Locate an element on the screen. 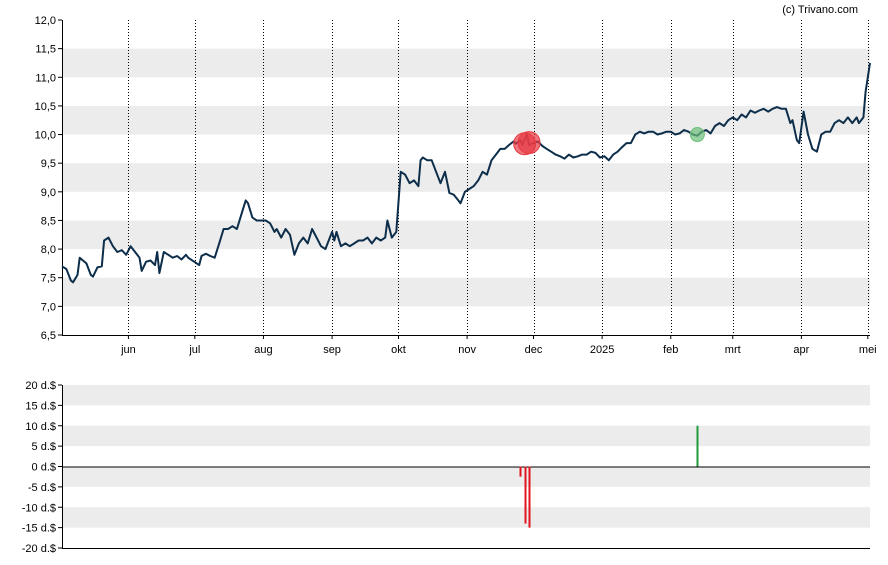 Image resolution: width=888 pixels, height=565 pixels. price-y-tick-label: 11,0 is located at coordinates (45, 78).